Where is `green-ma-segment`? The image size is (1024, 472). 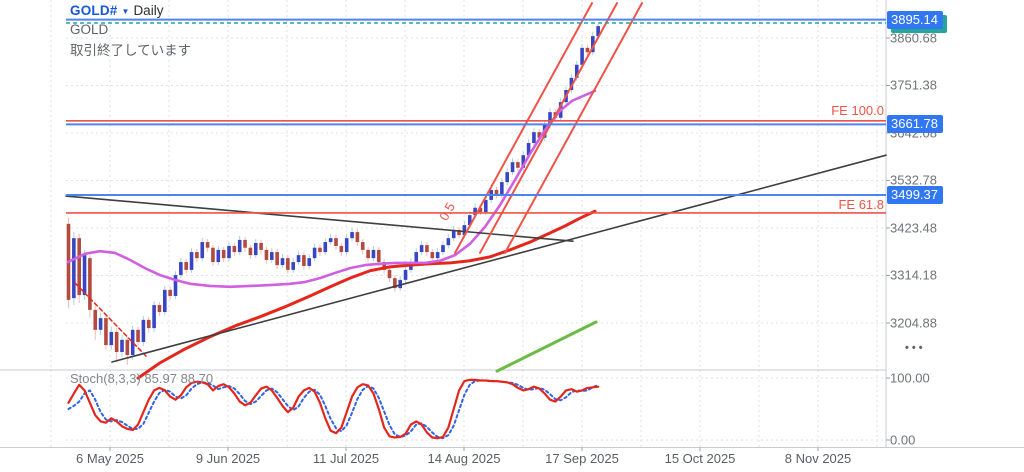
green-ma-segment is located at coordinates (546, 346).